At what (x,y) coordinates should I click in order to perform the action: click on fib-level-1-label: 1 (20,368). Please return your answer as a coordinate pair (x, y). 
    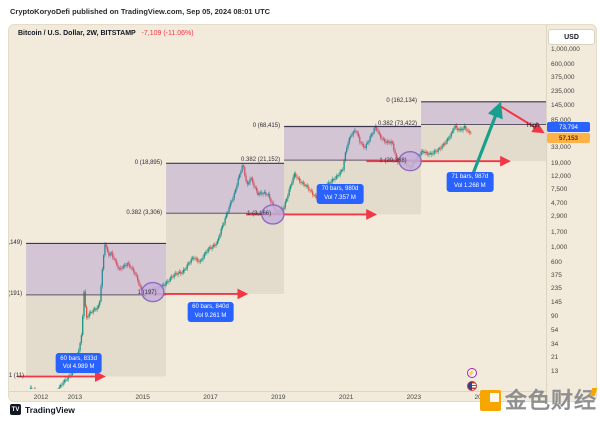
    Looking at the image, I should click on (393, 160).